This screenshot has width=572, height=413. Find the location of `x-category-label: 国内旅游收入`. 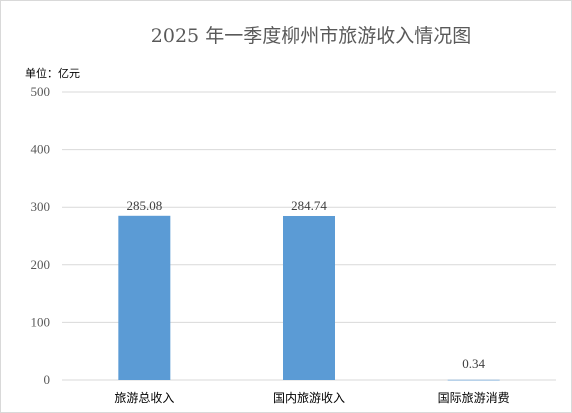

x-category-label: 国内旅游收入 is located at coordinates (309, 398).